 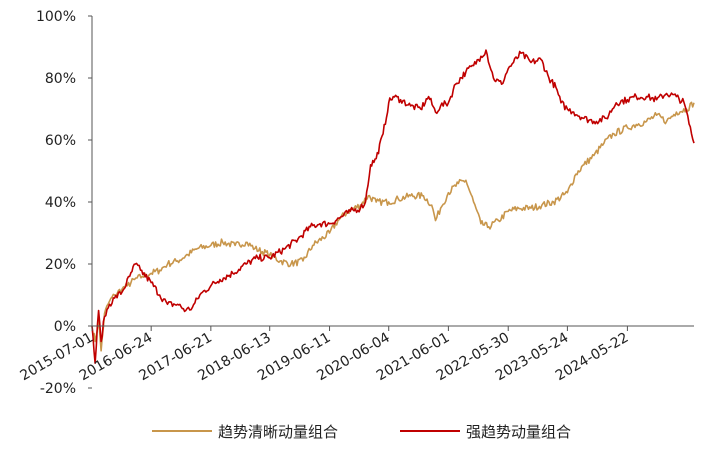 I want to click on legend: 趋势清晰动量组合 强趋势动量组合, so click(x=361, y=432).